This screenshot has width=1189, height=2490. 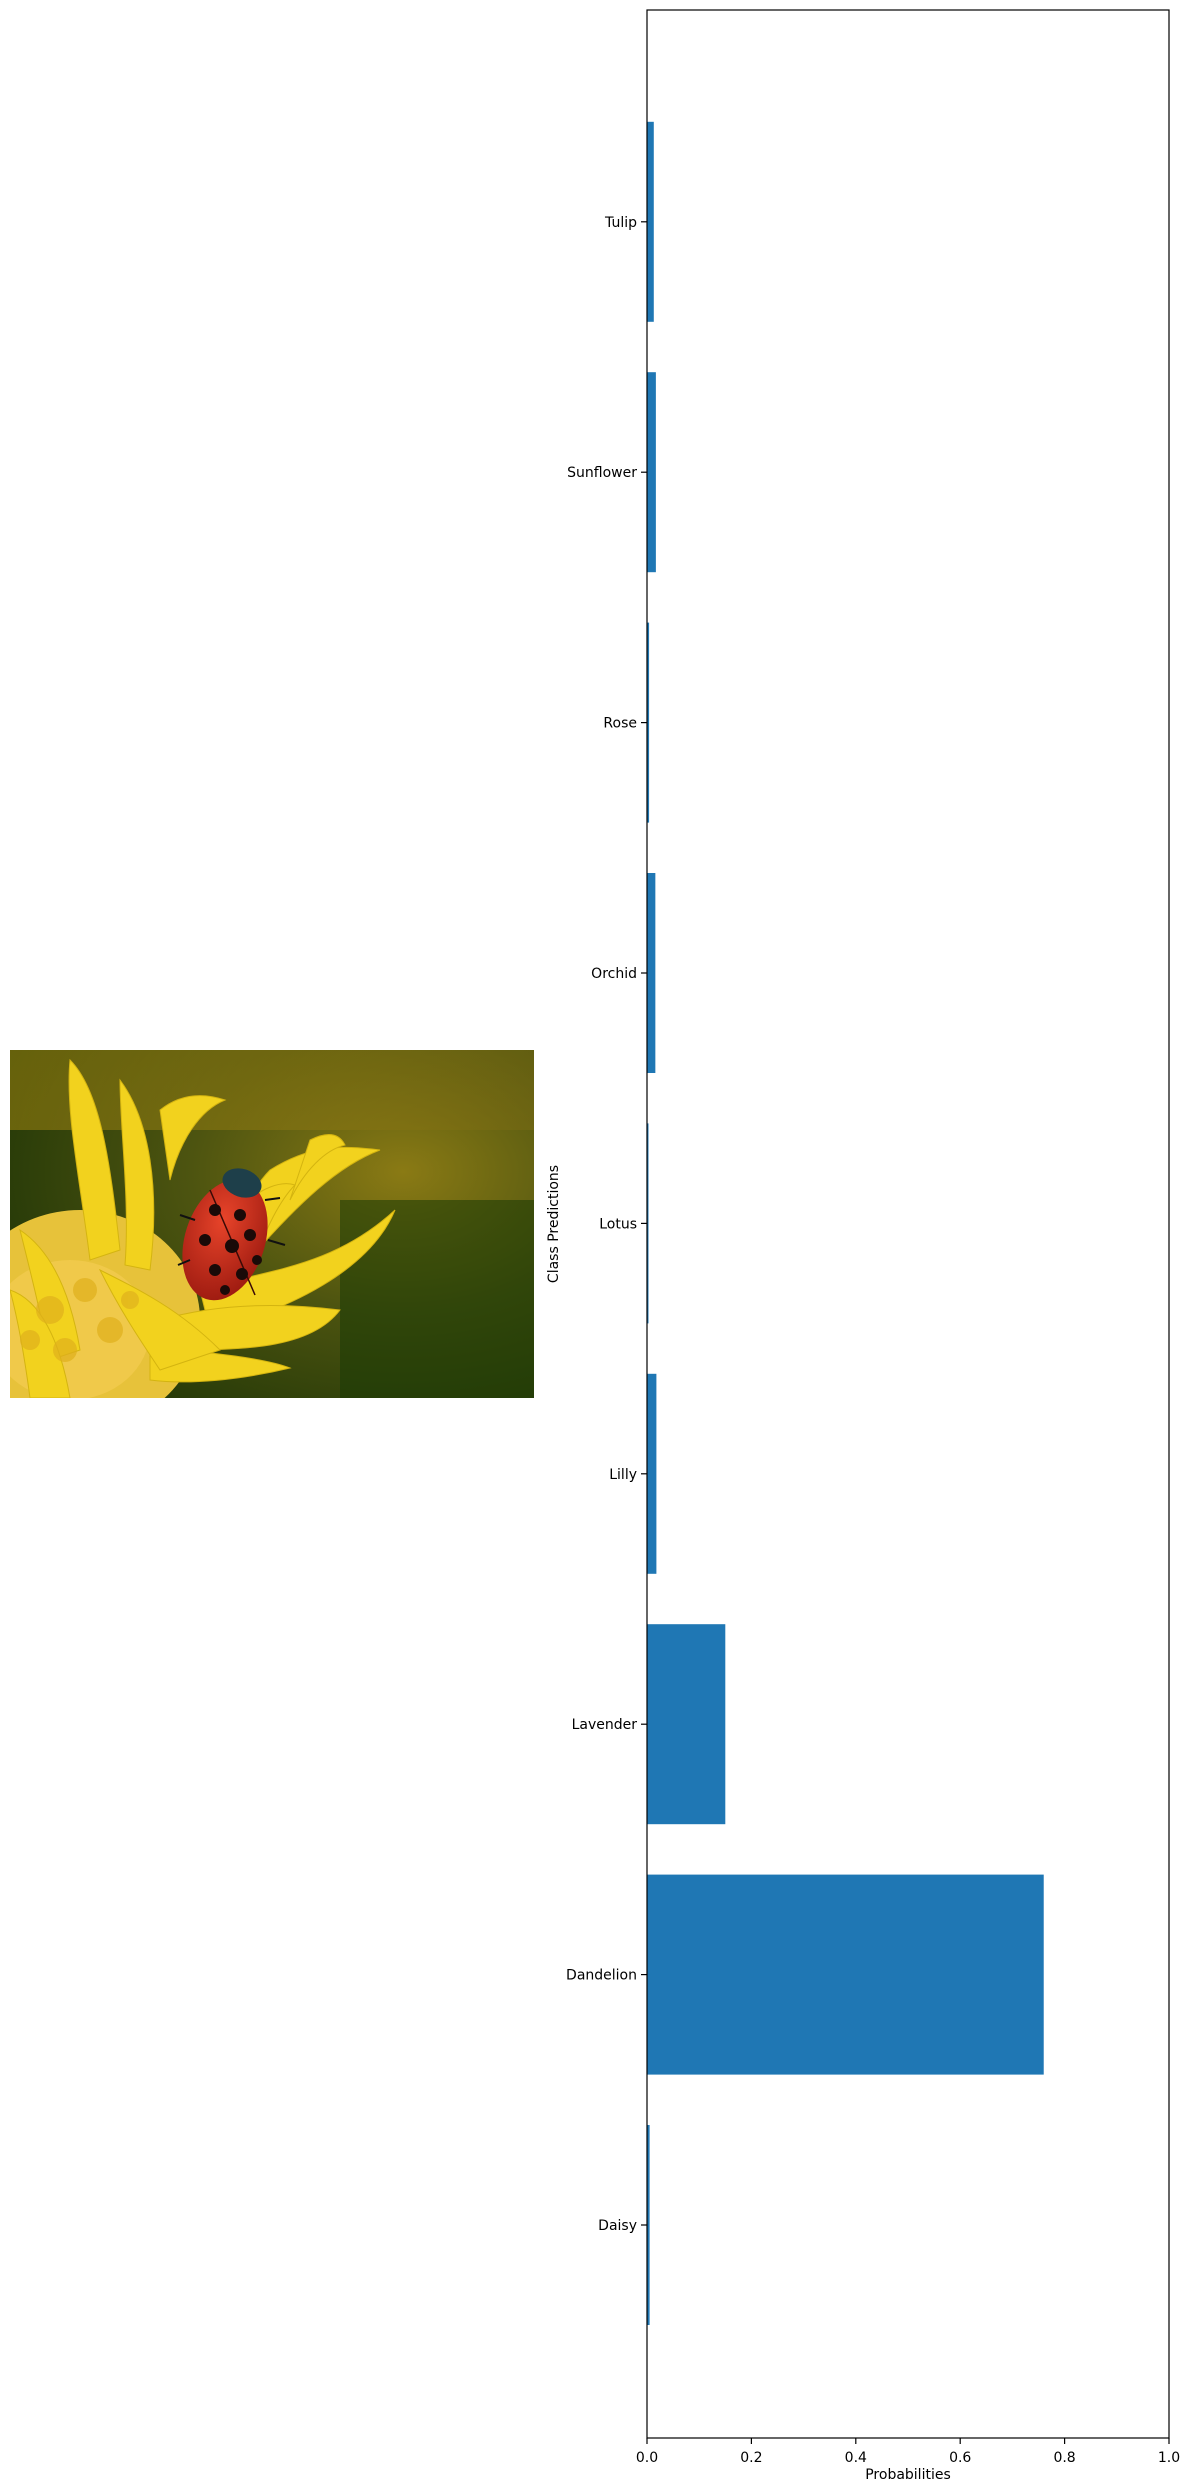 I want to click on bar-lilly, so click(x=652, y=1473).